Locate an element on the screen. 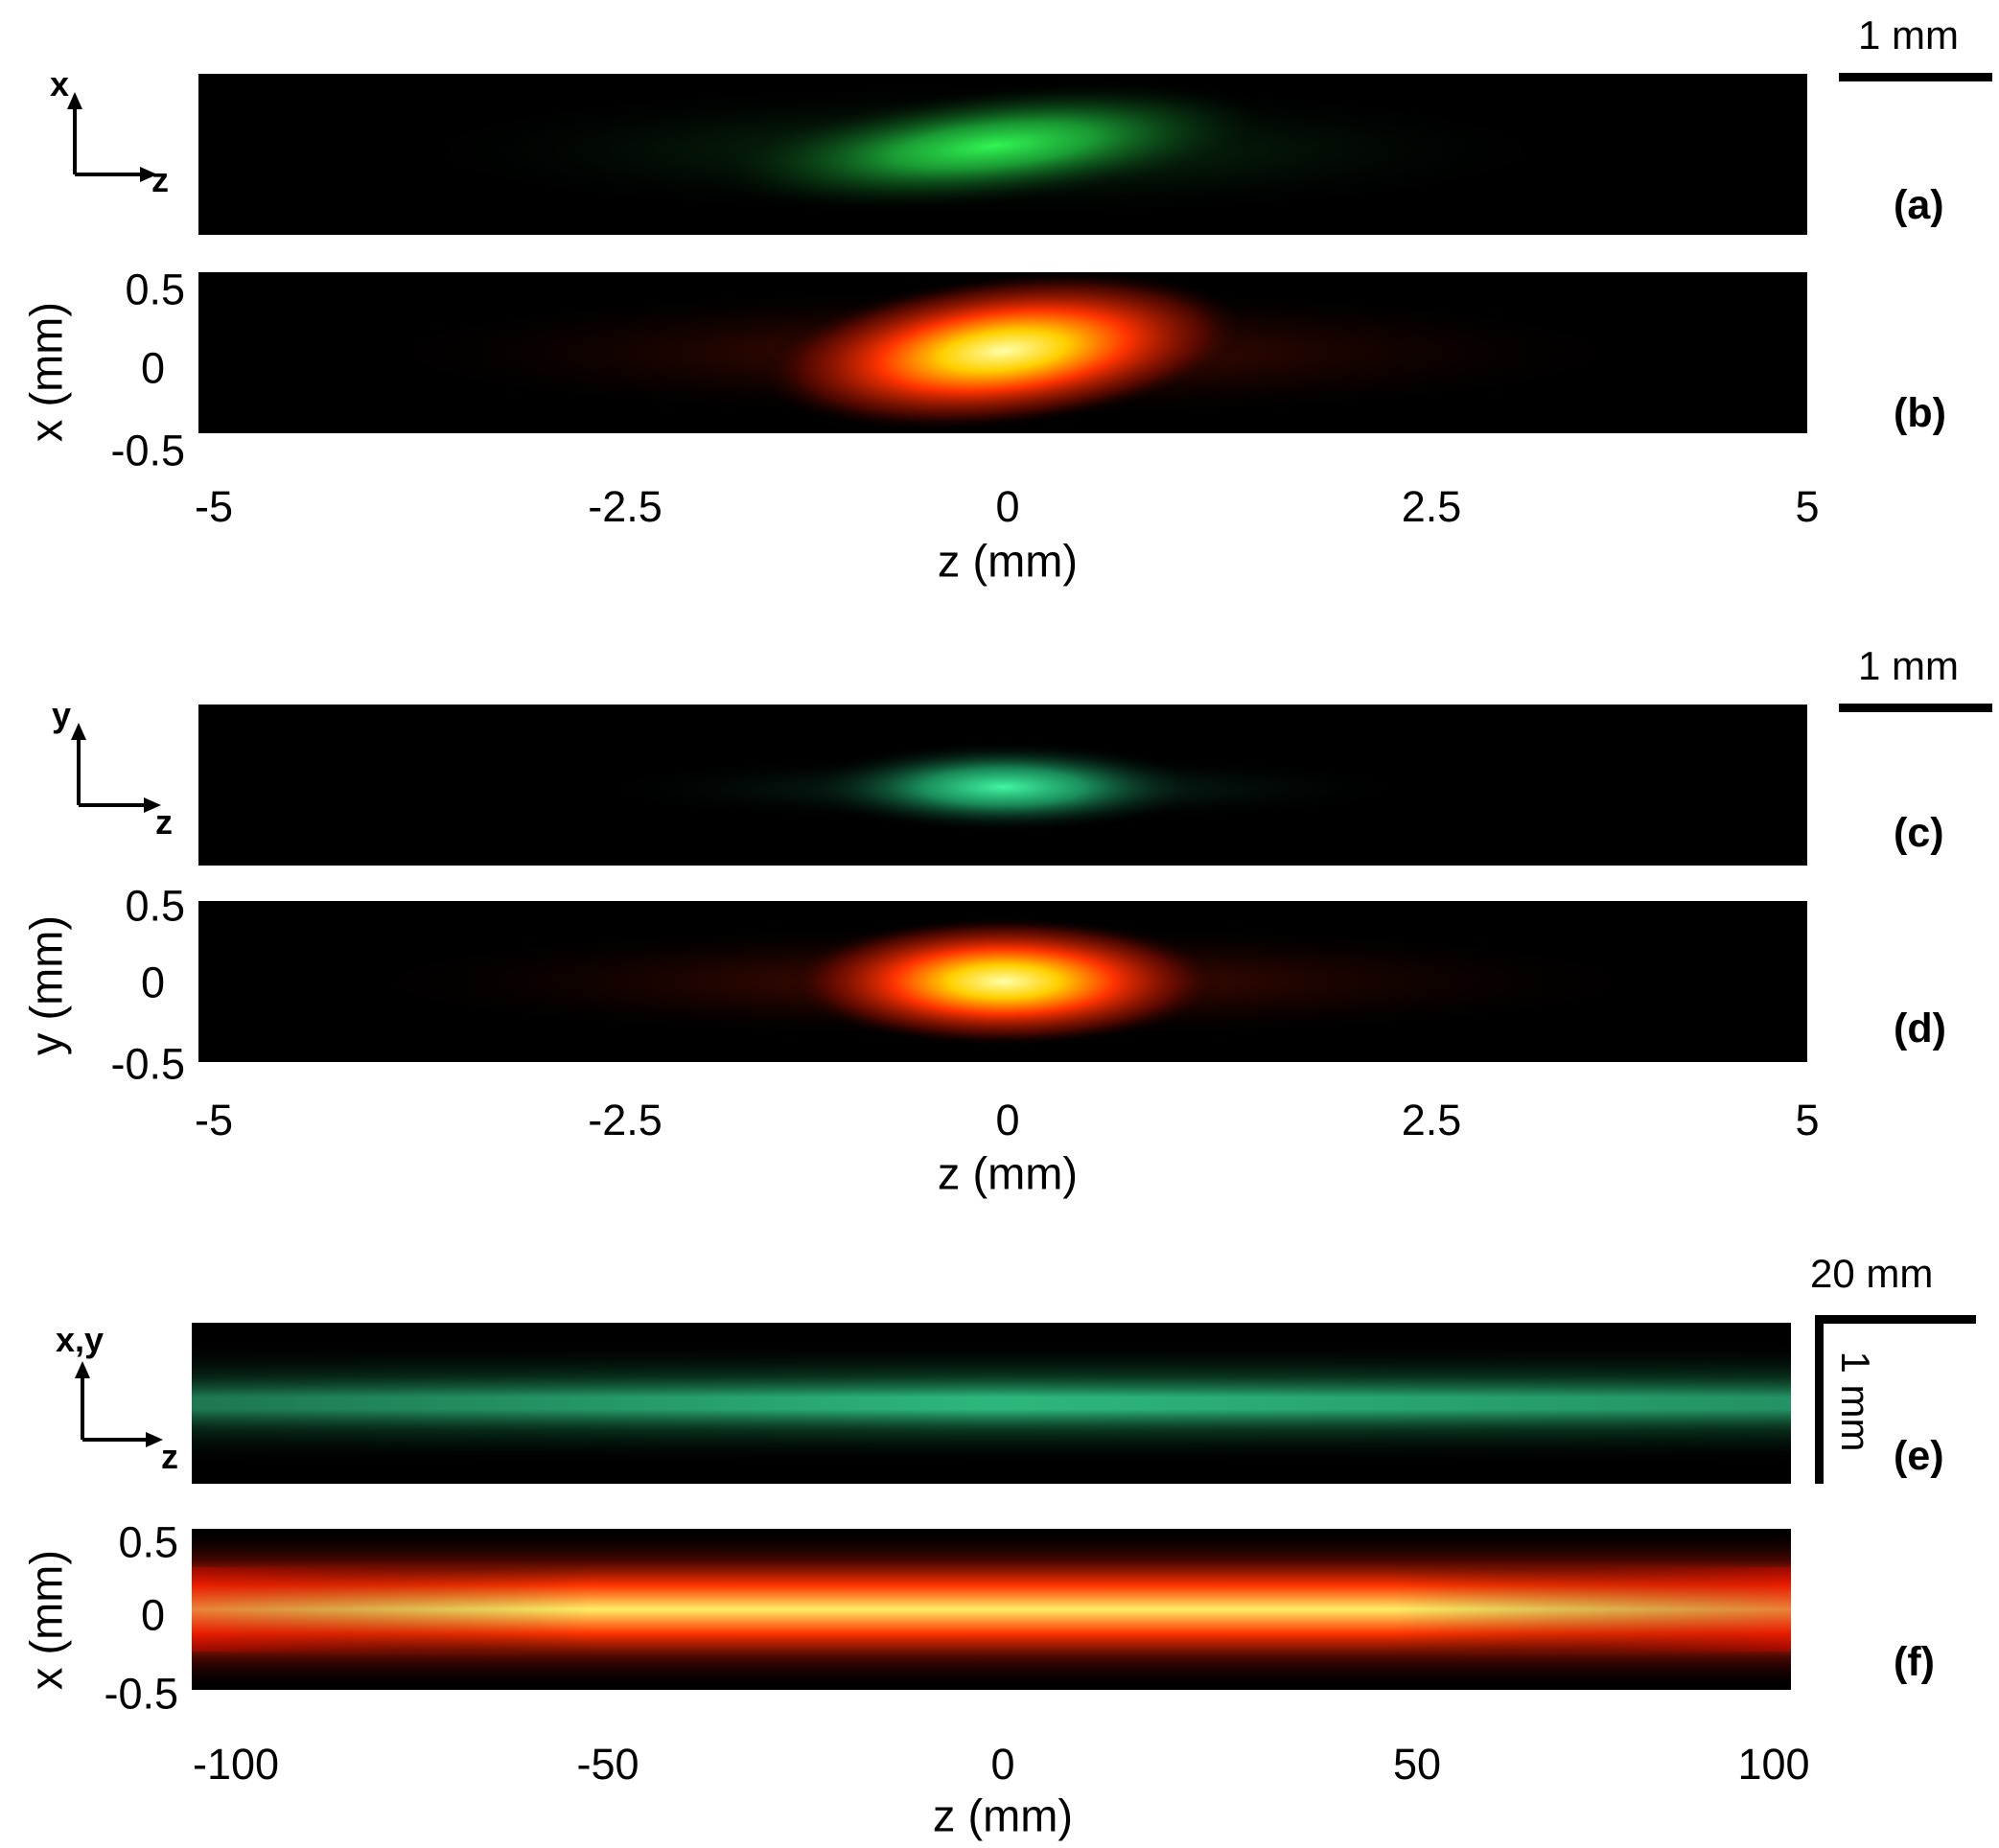  xtick-1-3: 2.5 is located at coordinates (1432, 507).